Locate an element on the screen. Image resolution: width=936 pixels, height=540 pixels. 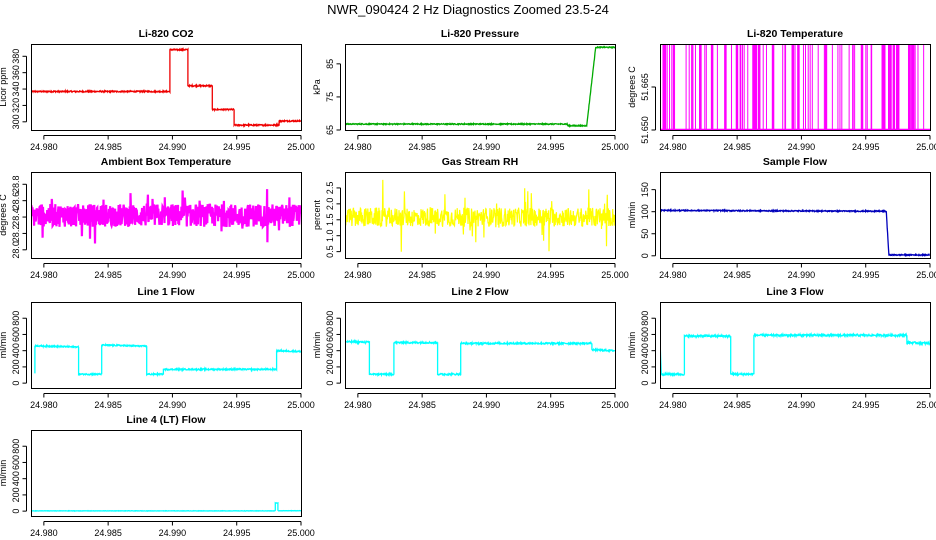
y-tick-label: 150 is located at coordinates (645, 189).